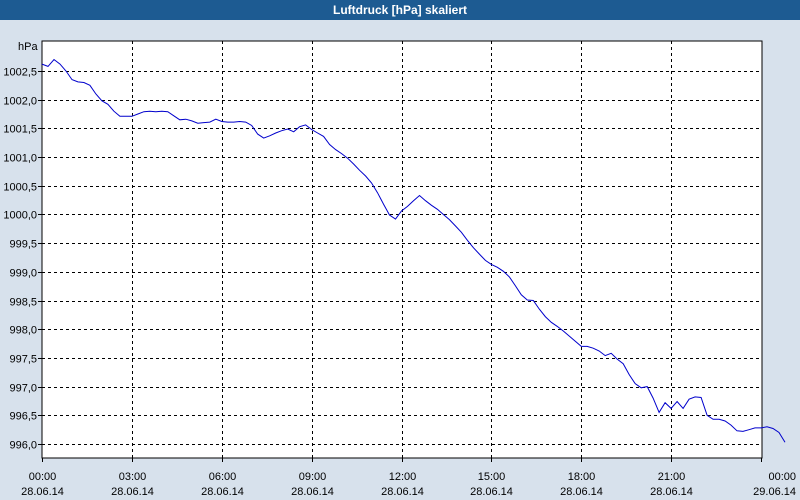  What do you see at coordinates (492, 477) in the screenshot?
I see `x-tick-time: 15:00` at bounding box center [492, 477].